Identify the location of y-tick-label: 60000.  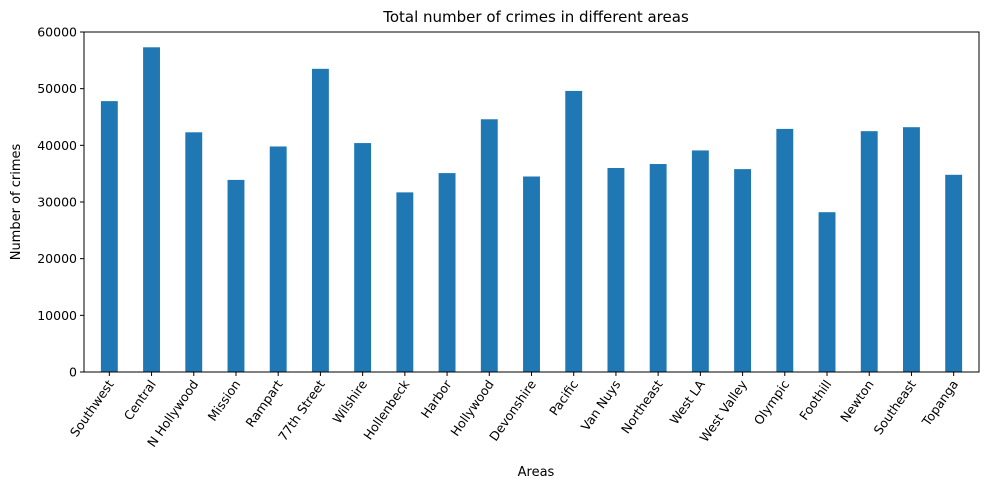
(57, 32).